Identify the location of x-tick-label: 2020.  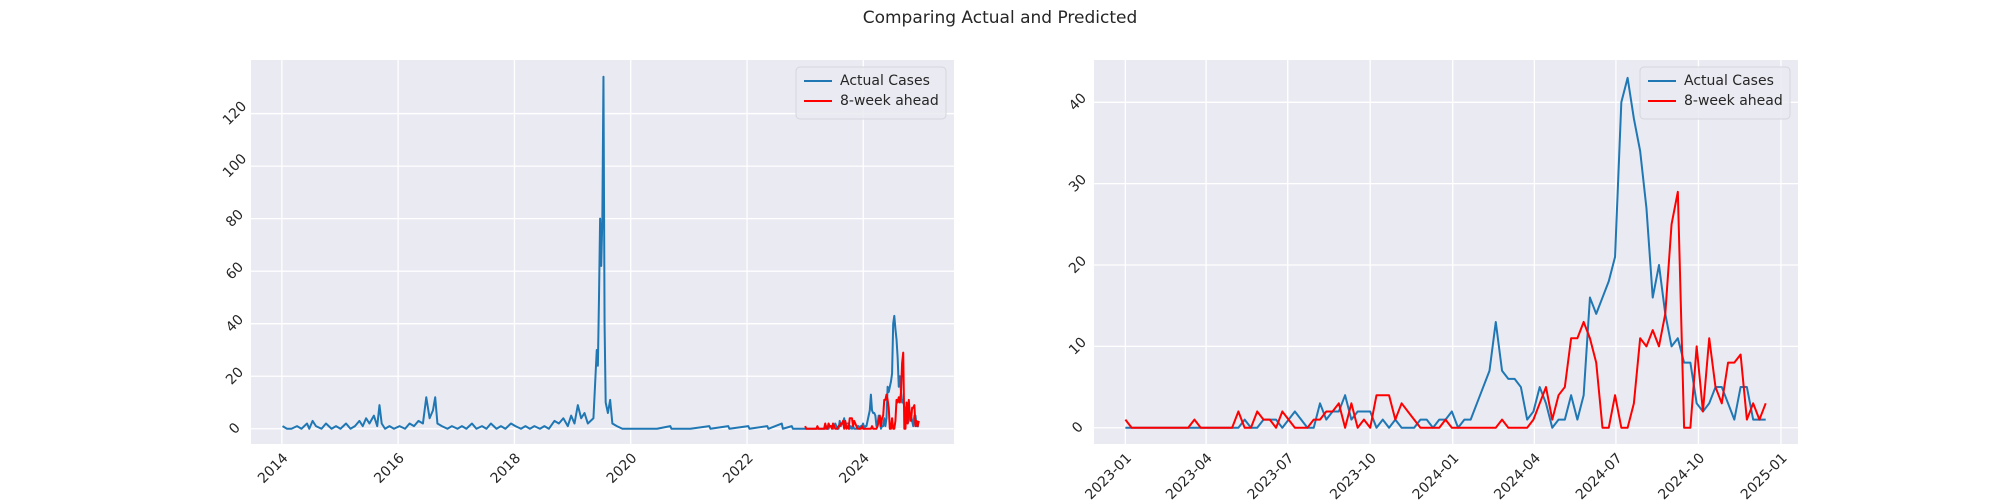
(622, 468).